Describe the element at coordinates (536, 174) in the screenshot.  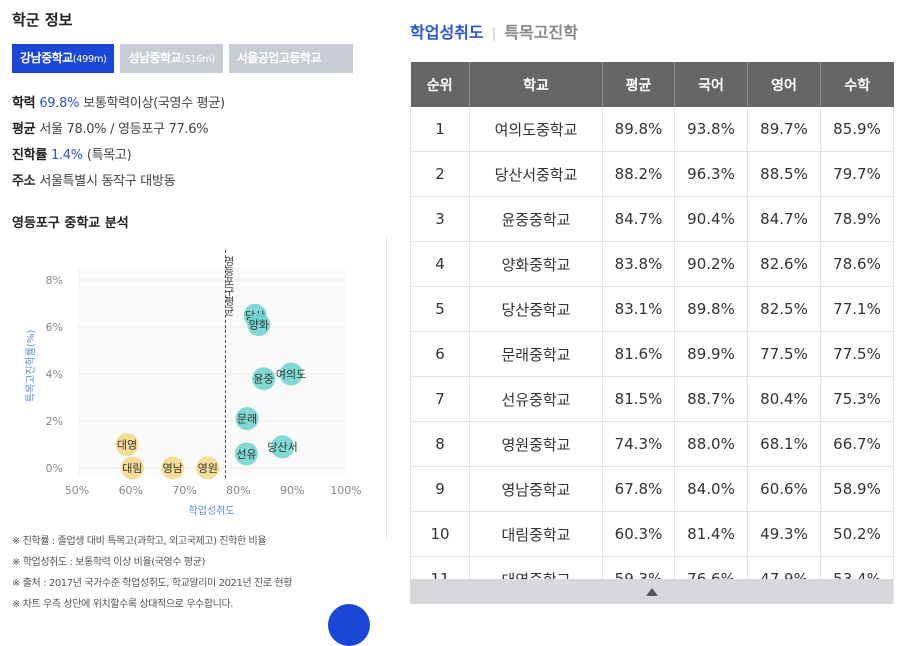
I see `cell-school: 당산서중학교` at that location.